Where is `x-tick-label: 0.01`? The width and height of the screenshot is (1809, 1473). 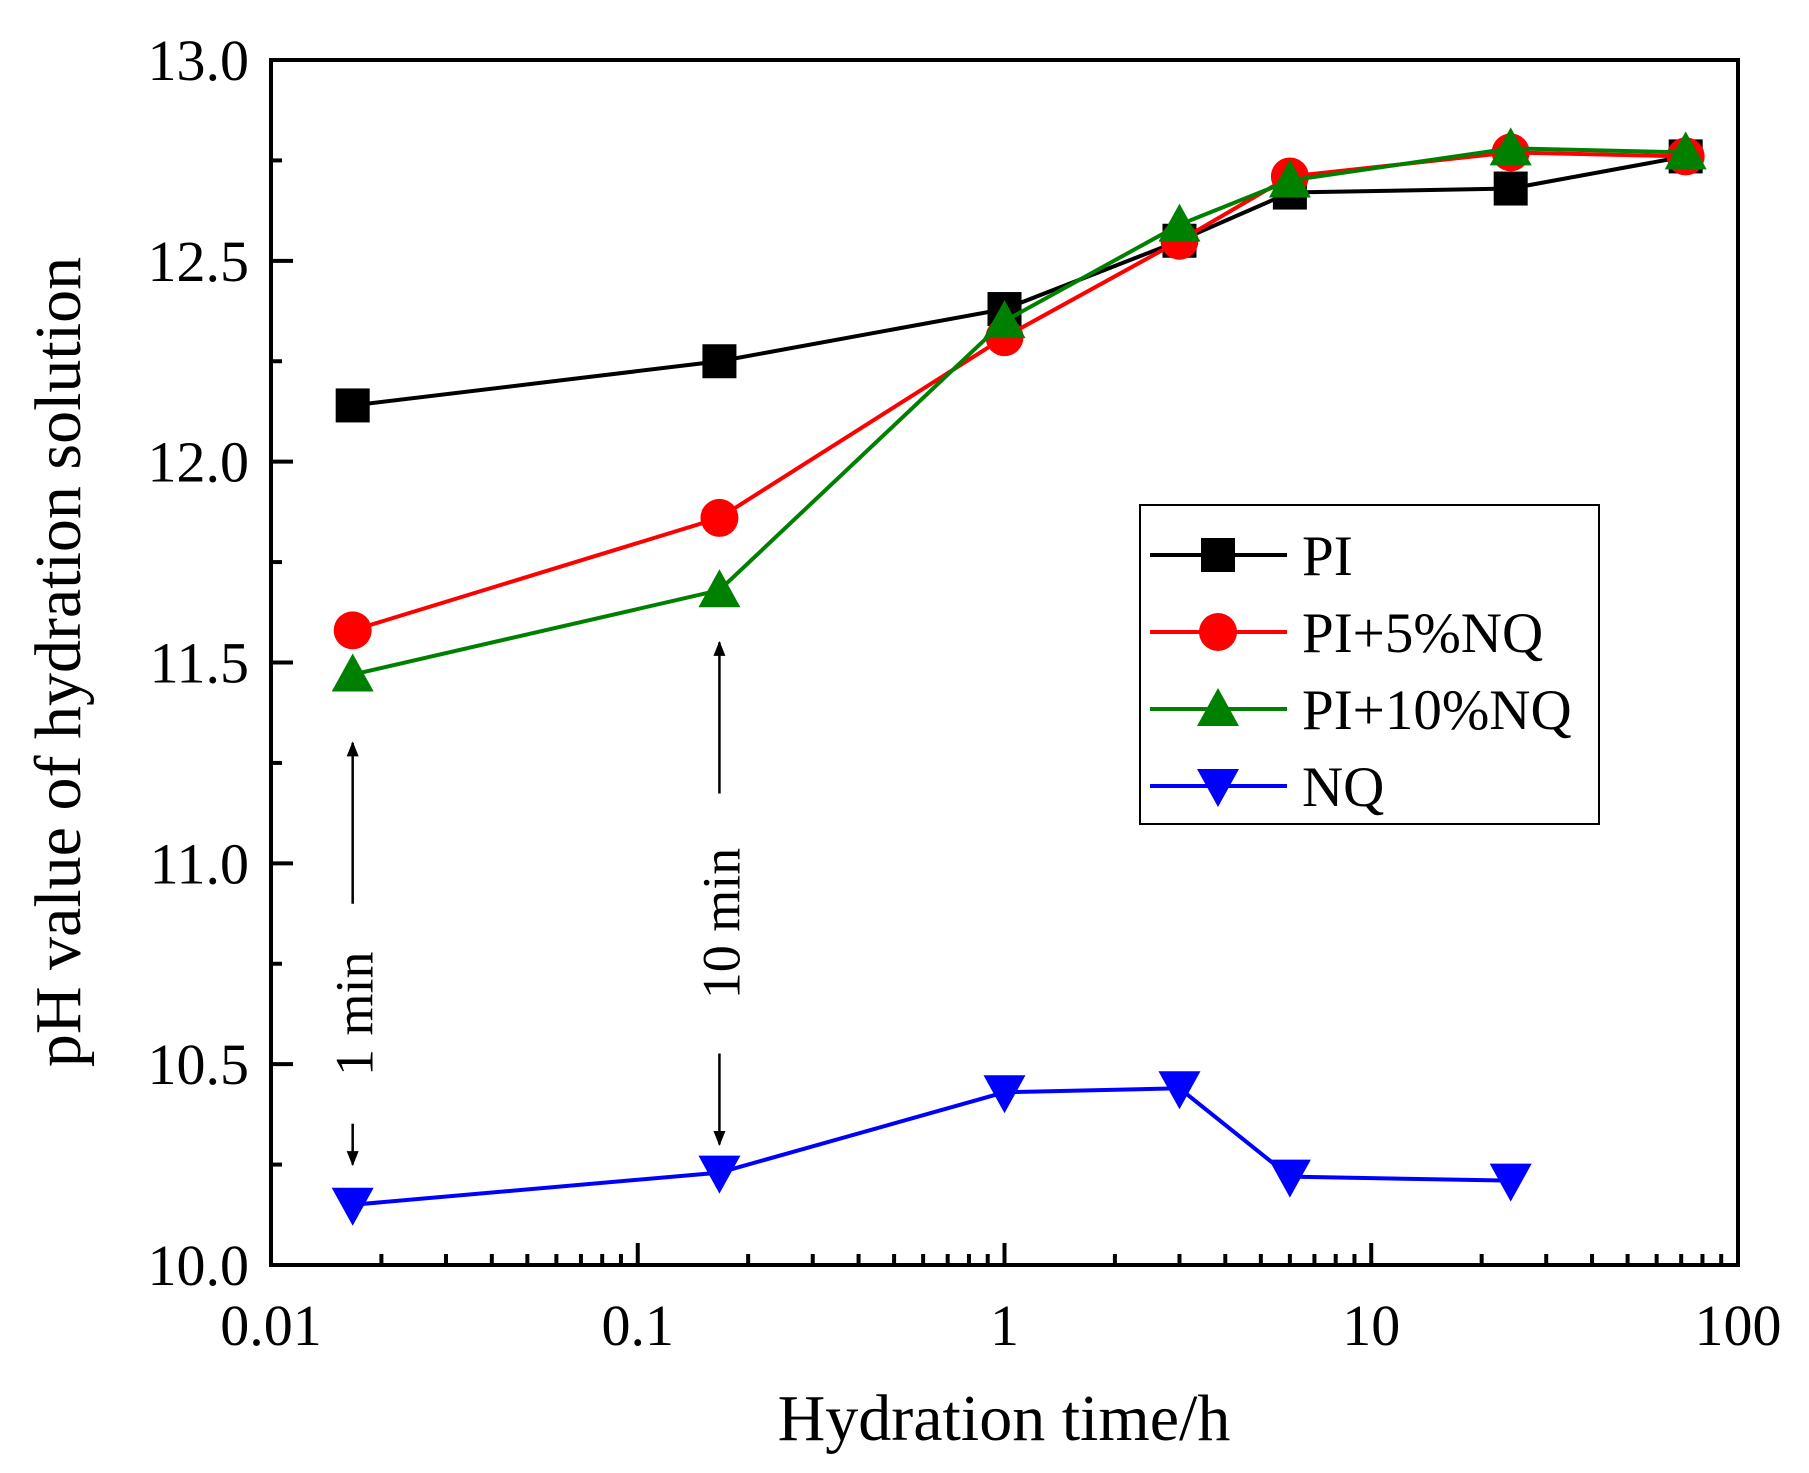 x-tick-label: 0.01 is located at coordinates (271, 1325).